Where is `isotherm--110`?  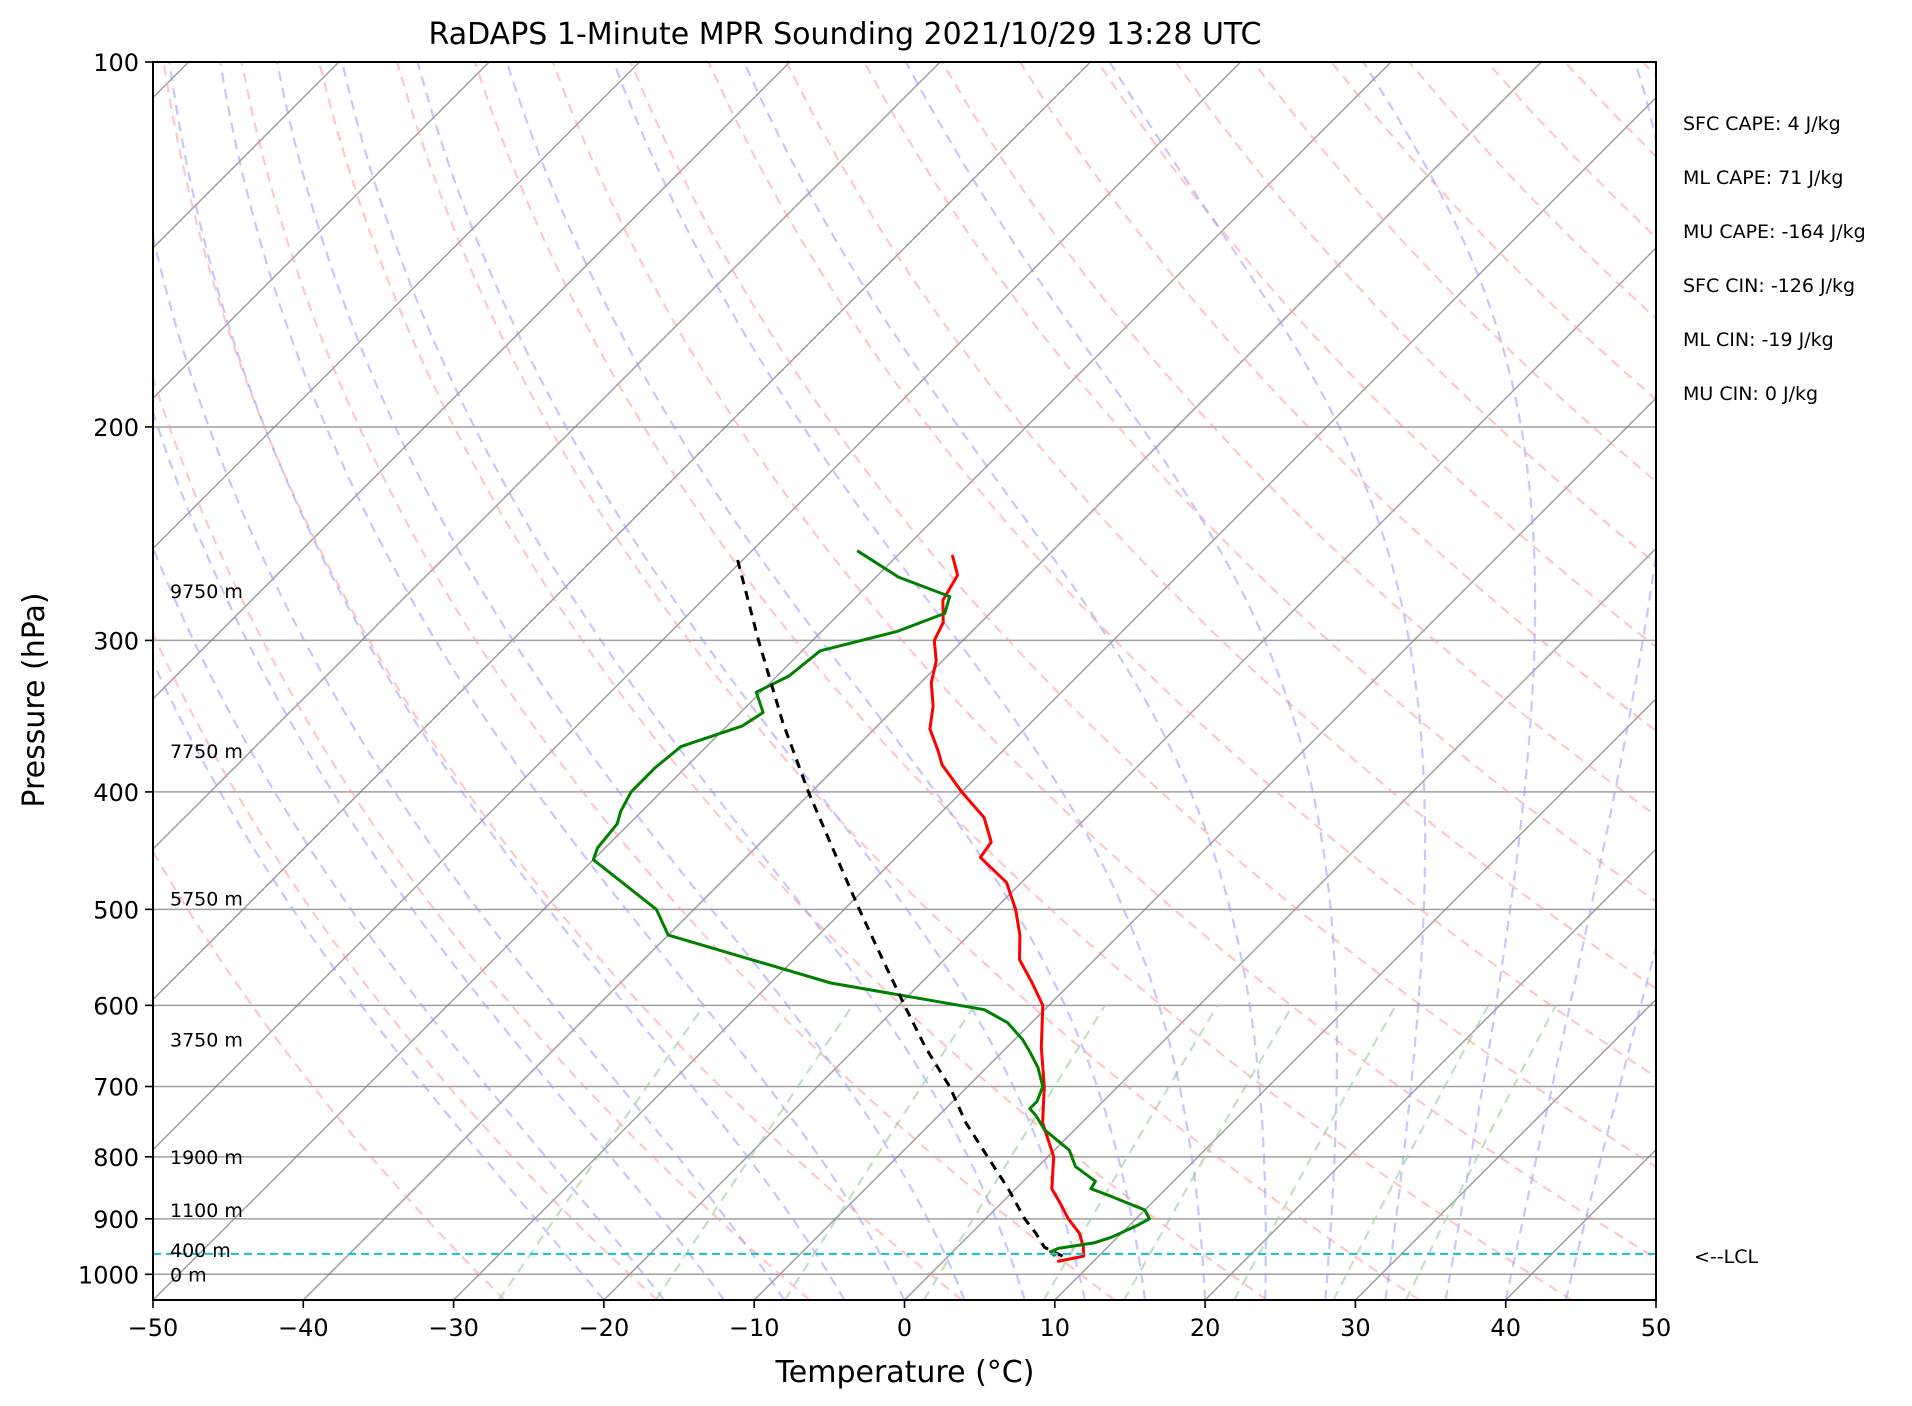
isotherm--110 is located at coordinates (321, 231).